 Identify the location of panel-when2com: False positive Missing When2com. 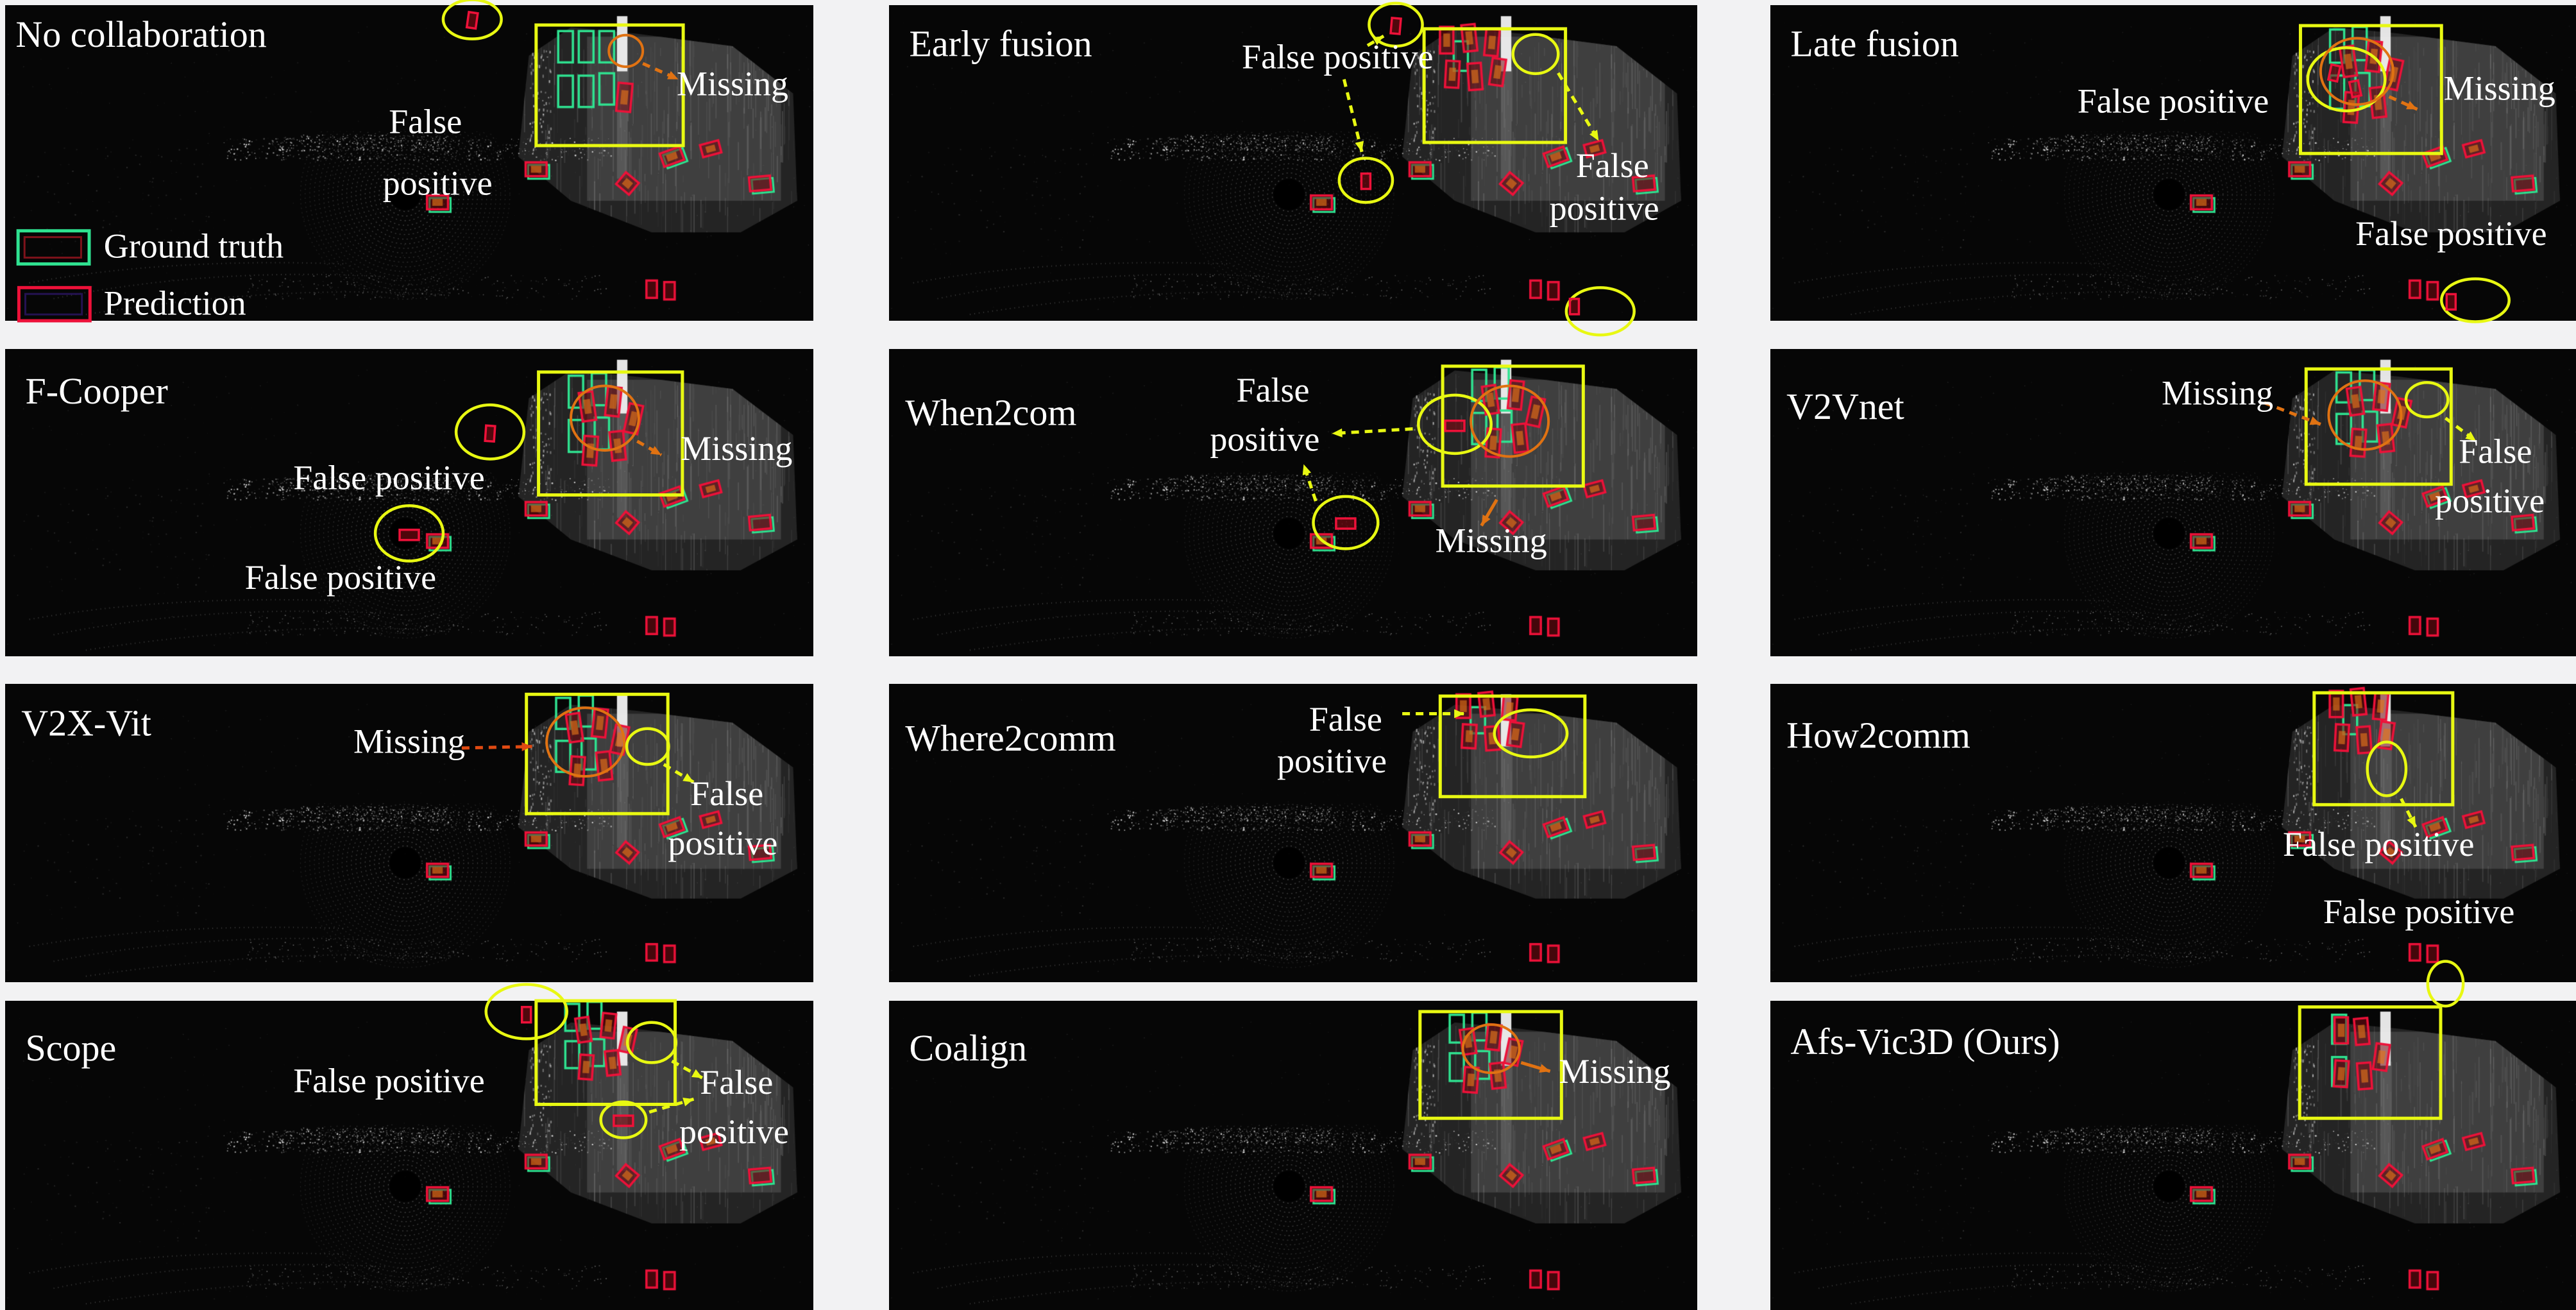
(1293, 502).